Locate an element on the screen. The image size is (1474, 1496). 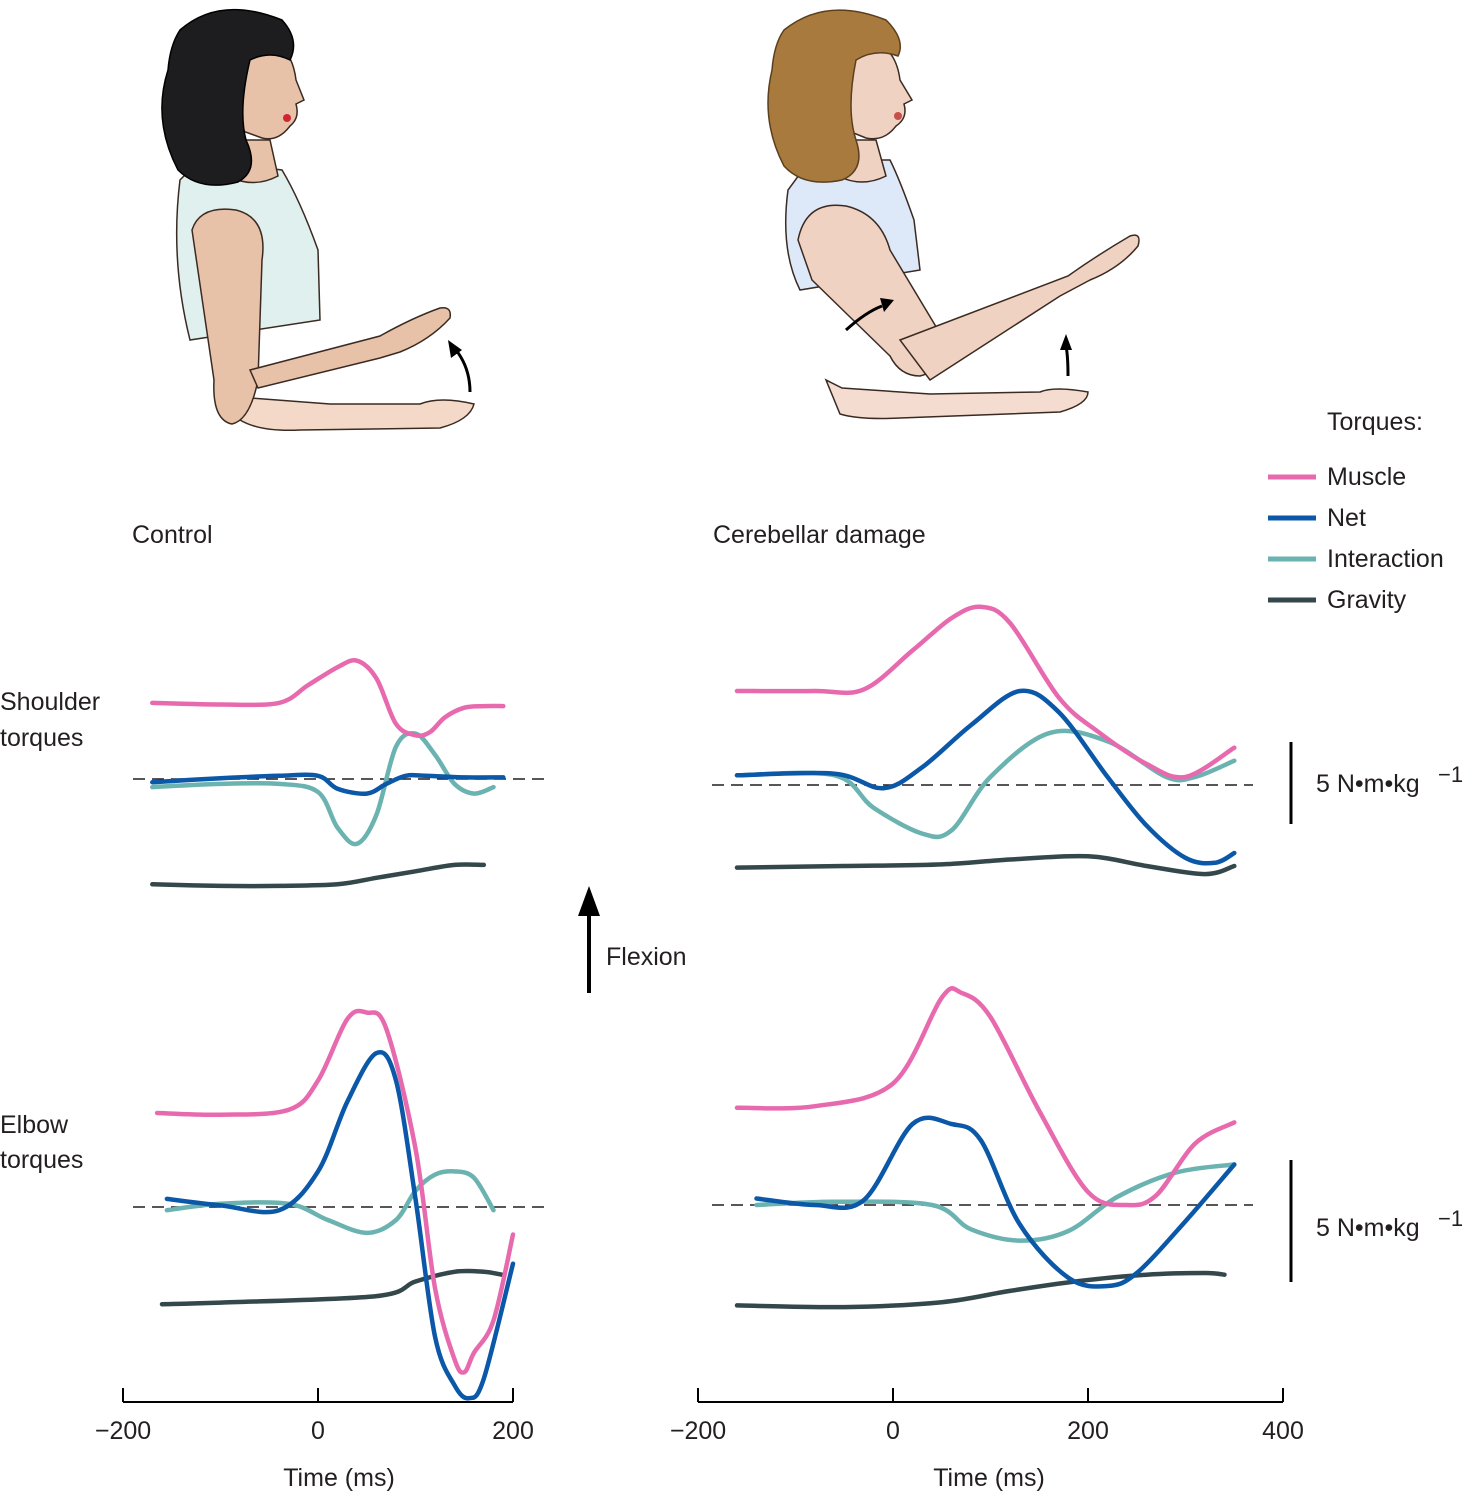
legend-label-gravity: Gravity is located at coordinates (1367, 600).